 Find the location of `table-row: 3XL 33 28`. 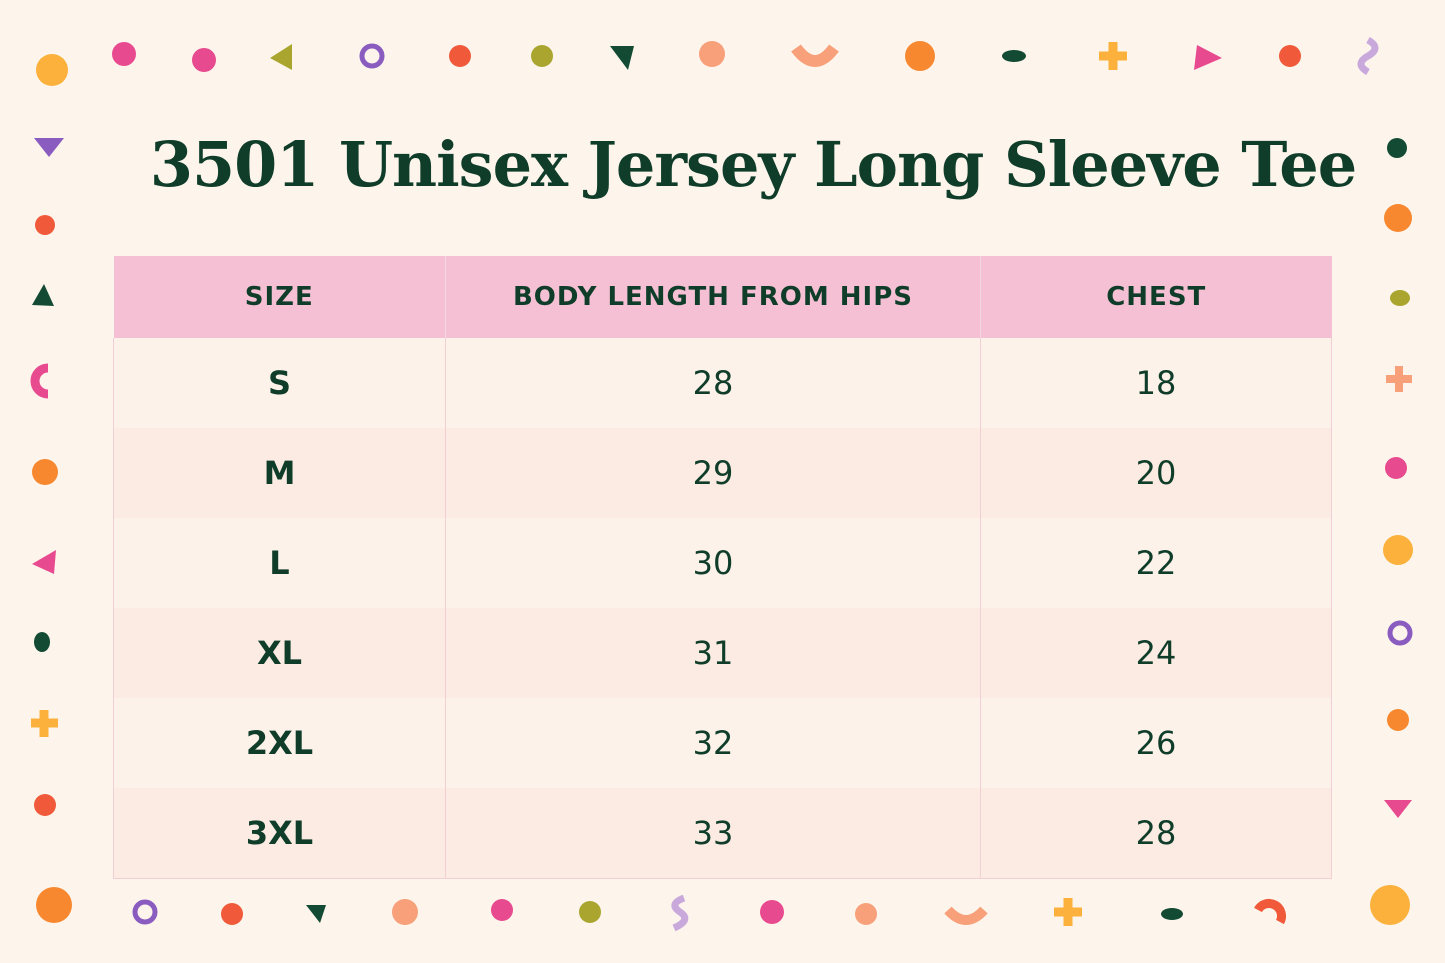

table-row: 3XL 33 28 is located at coordinates (722, 833).